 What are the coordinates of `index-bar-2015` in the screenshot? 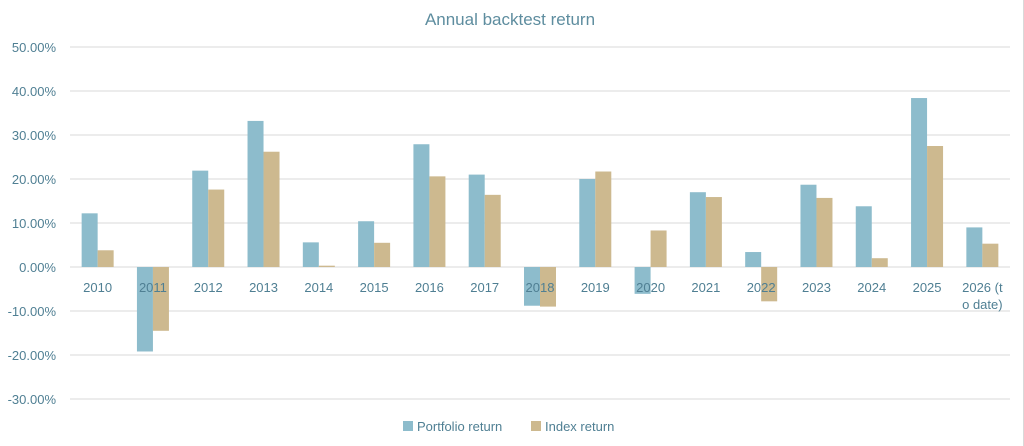 It's located at (382, 254).